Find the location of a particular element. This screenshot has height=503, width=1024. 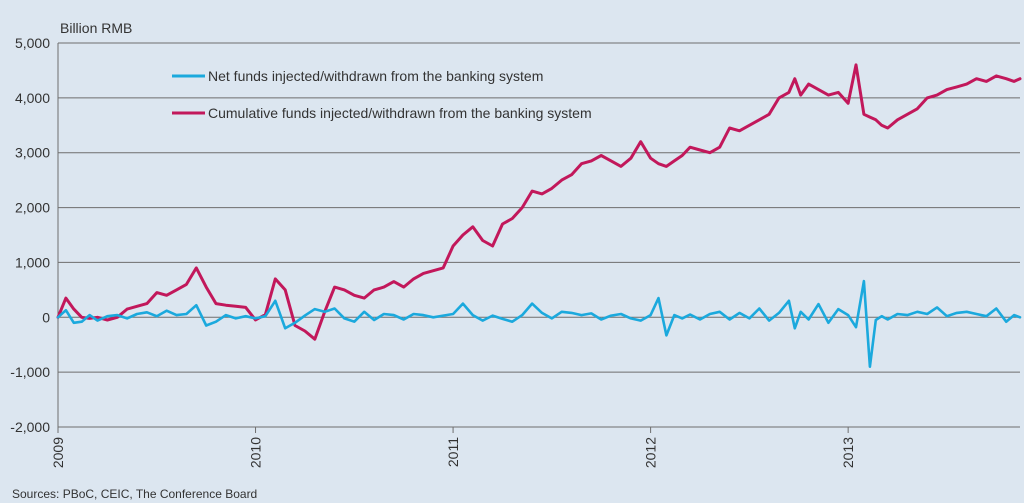

y-tick-label: 4,000 is located at coordinates (32, 98).